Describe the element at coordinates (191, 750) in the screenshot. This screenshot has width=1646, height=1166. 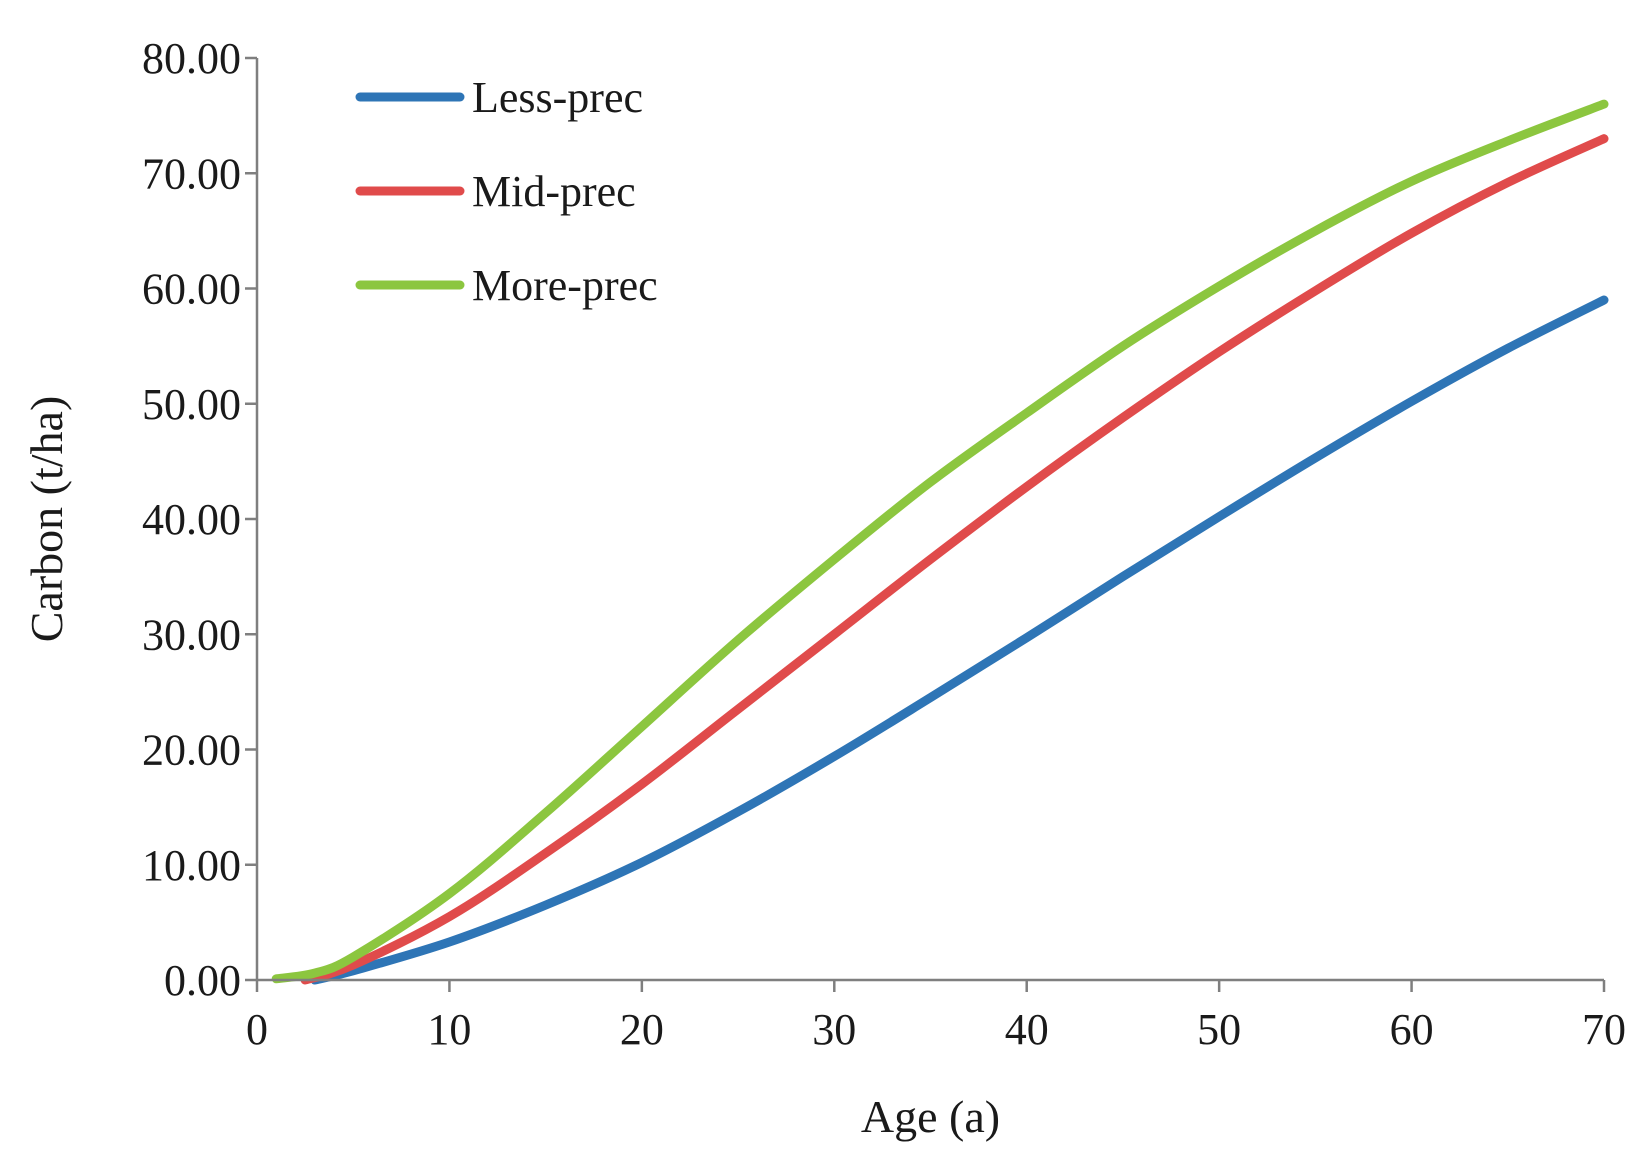
I see `y-tick-label: 20.00` at that location.